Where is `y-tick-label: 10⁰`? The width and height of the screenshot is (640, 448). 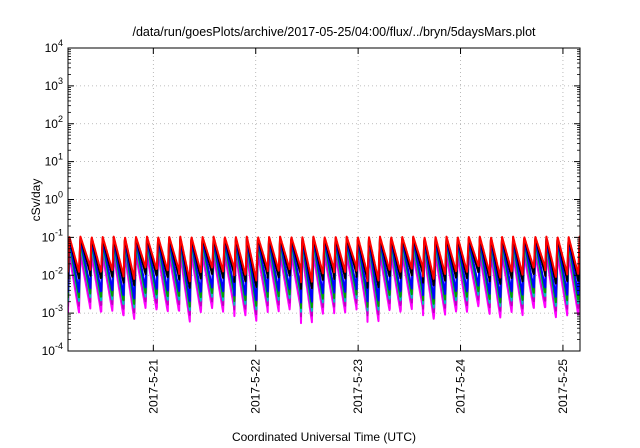
y-tick-label: 10⁰ is located at coordinates (54, 198).